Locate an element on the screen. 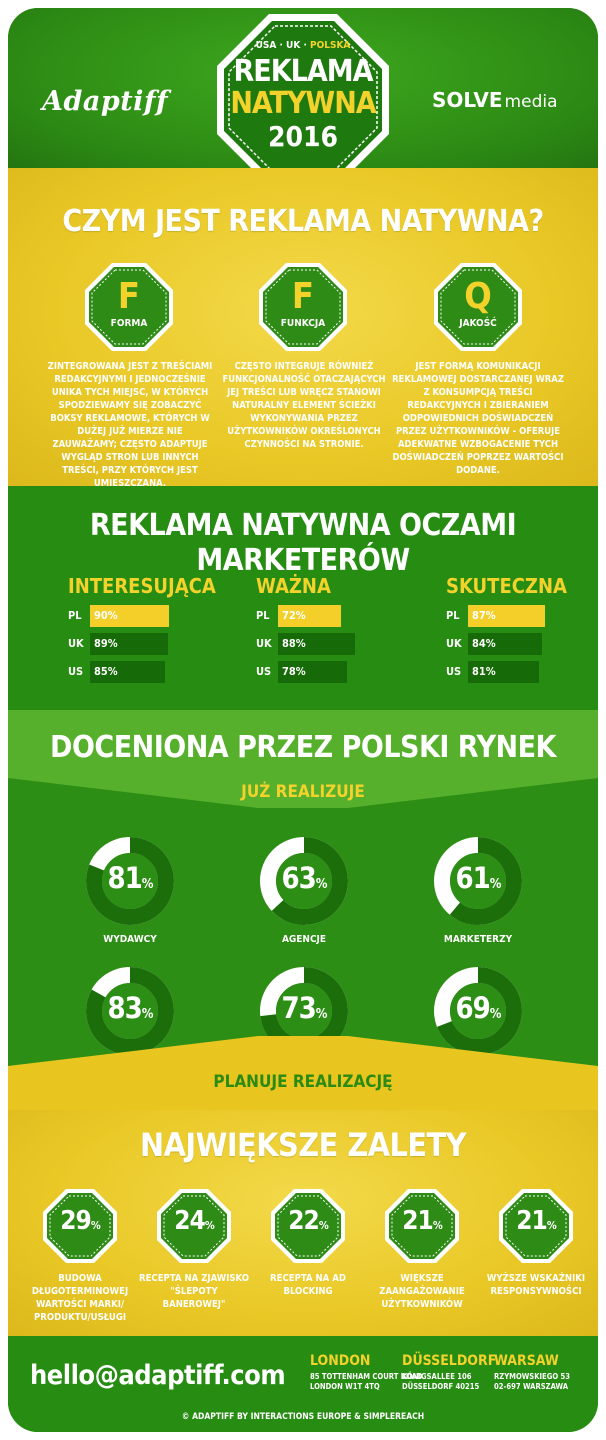 This screenshot has height=1440, width=606. badge-title-line2: NATYWNA is located at coordinates (303, 103).